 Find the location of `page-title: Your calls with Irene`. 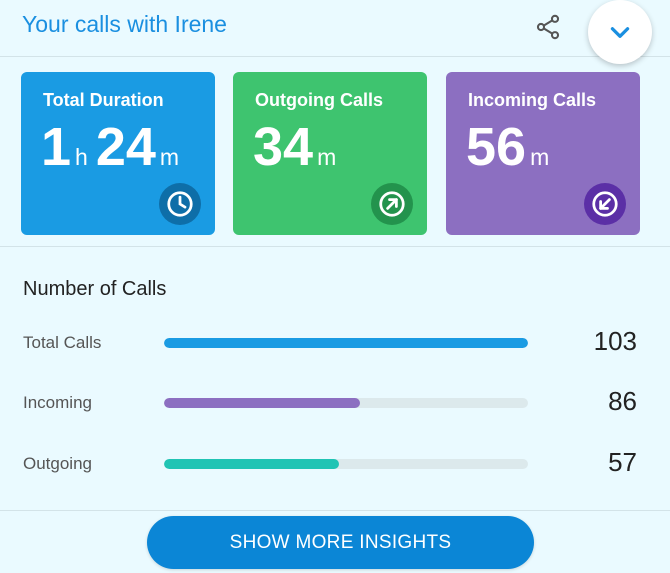

page-title: Your calls with Irene is located at coordinates (124, 24).